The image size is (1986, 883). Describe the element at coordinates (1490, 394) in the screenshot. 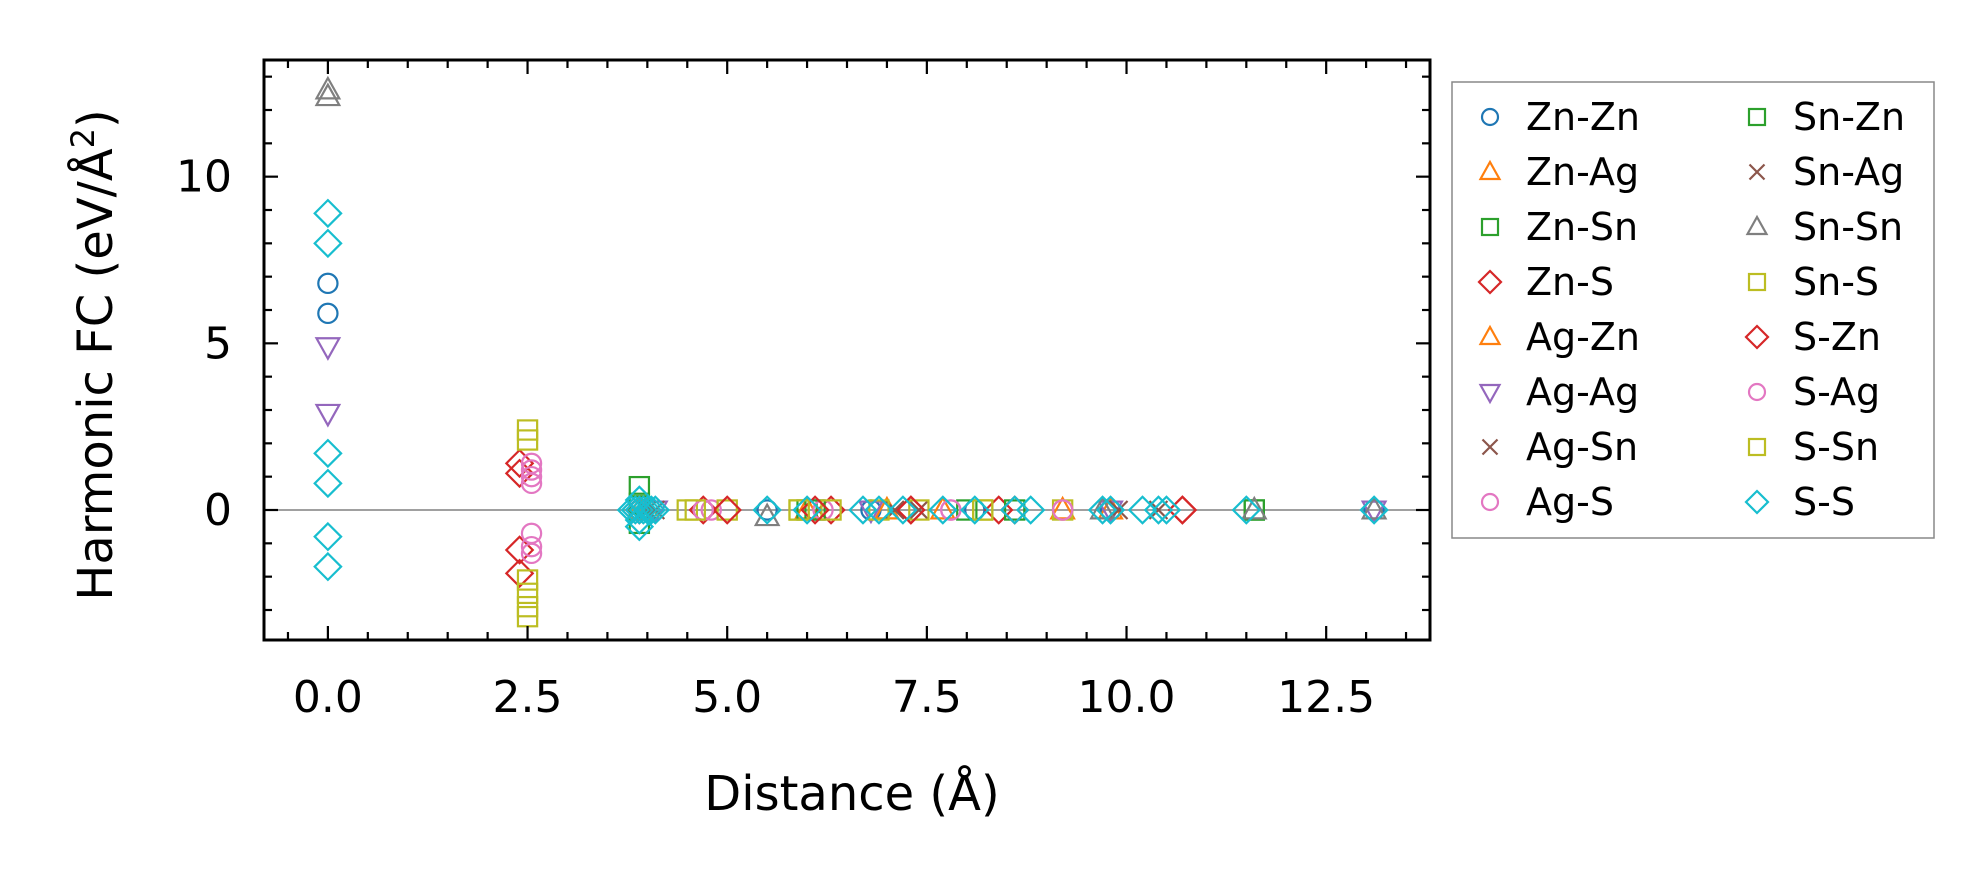

I see `legend-marker-Ag-Ag` at that location.